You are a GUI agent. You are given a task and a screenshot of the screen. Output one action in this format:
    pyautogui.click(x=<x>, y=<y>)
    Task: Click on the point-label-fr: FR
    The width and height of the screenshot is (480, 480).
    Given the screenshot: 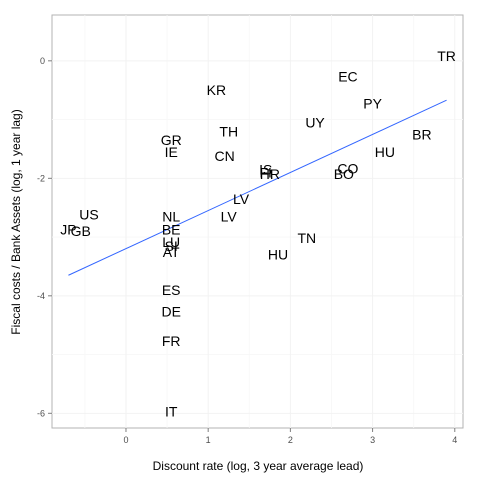 What is the action you would take?
    pyautogui.click(x=171, y=341)
    